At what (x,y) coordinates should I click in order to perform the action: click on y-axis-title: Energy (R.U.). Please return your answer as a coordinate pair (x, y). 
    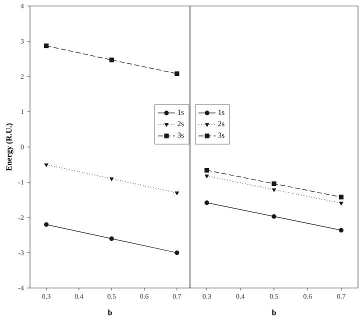
    Looking at the image, I should click on (10, 147).